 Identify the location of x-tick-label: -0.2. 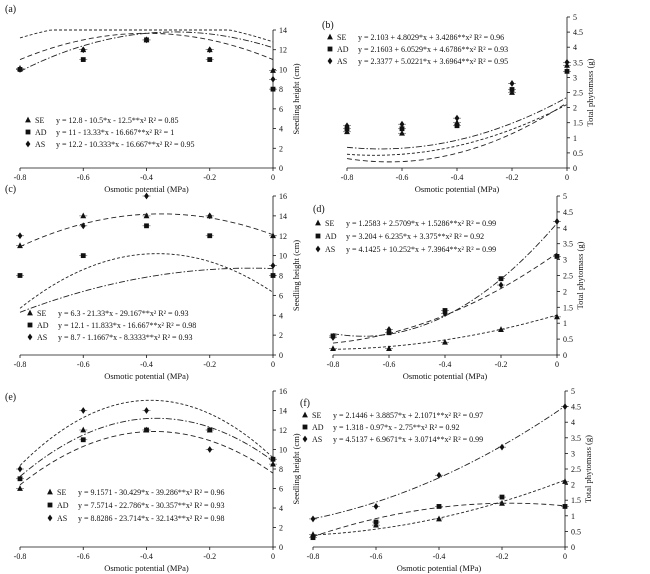
(209, 556).